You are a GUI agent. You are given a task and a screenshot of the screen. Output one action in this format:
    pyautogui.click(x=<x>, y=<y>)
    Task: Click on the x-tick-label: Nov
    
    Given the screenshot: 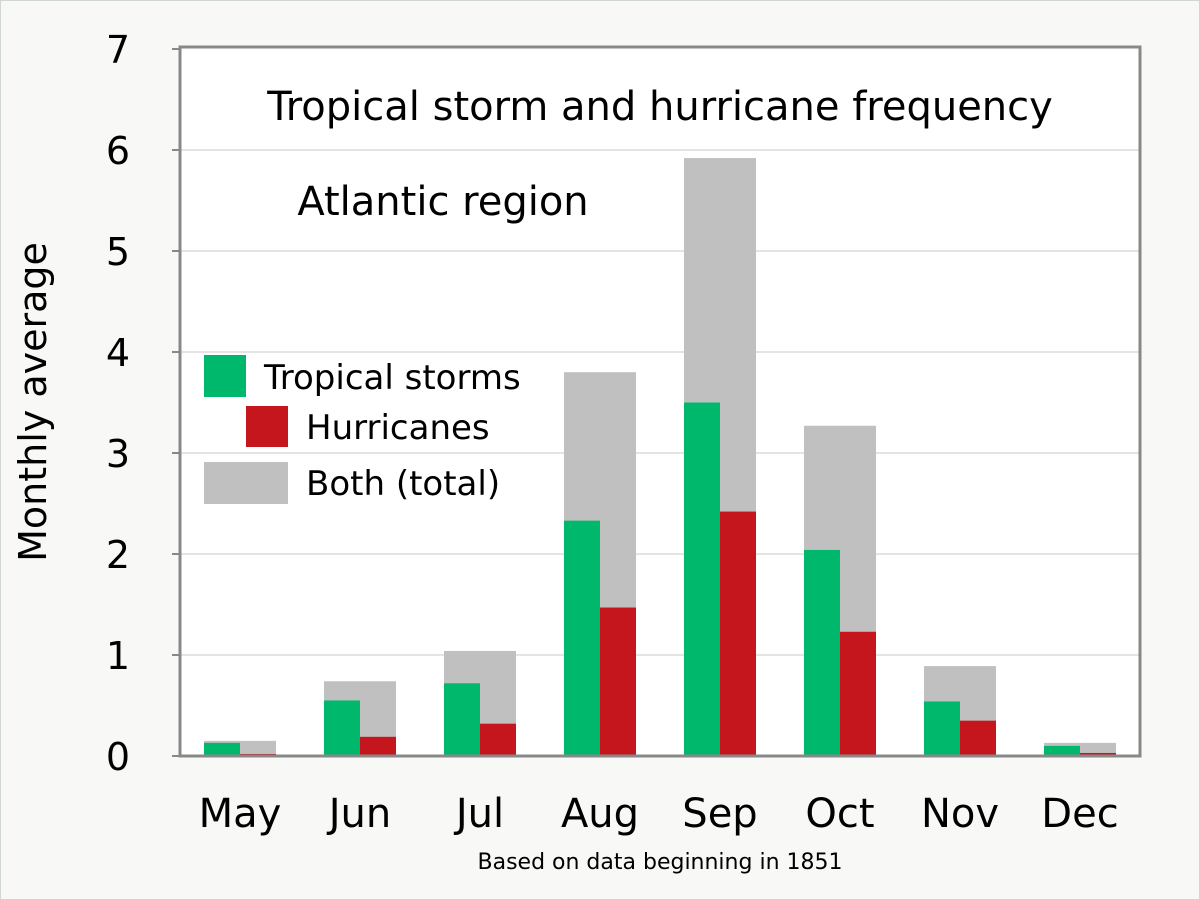 What is the action you would take?
    pyautogui.click(x=960, y=814)
    